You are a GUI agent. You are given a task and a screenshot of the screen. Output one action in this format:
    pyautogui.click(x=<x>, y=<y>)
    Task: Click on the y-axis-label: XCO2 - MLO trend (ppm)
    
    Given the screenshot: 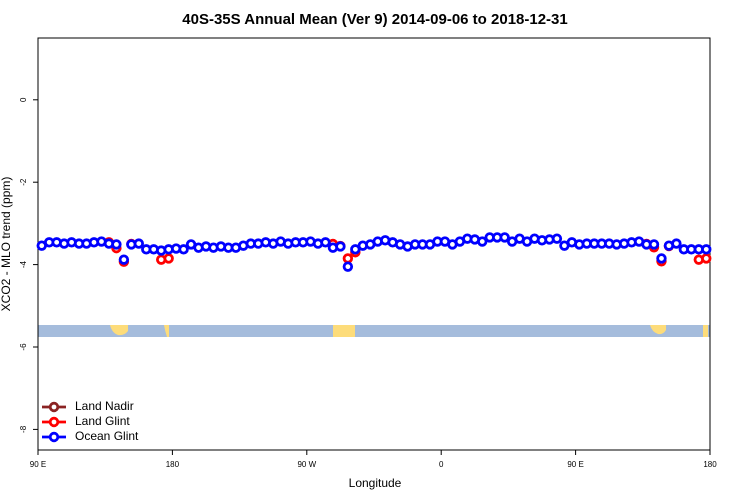 What is the action you would take?
    pyautogui.click(x=6, y=244)
    